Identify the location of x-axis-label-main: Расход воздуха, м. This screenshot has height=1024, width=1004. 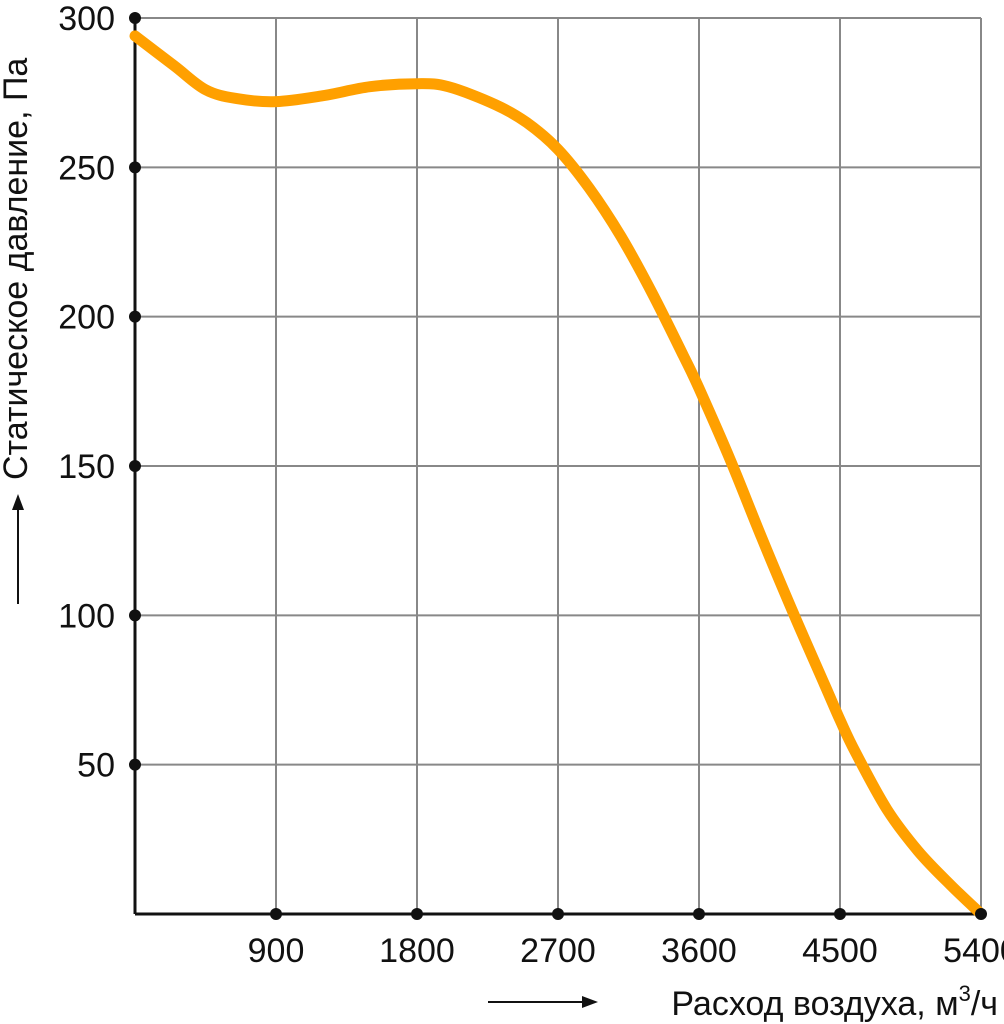
(814, 1004).